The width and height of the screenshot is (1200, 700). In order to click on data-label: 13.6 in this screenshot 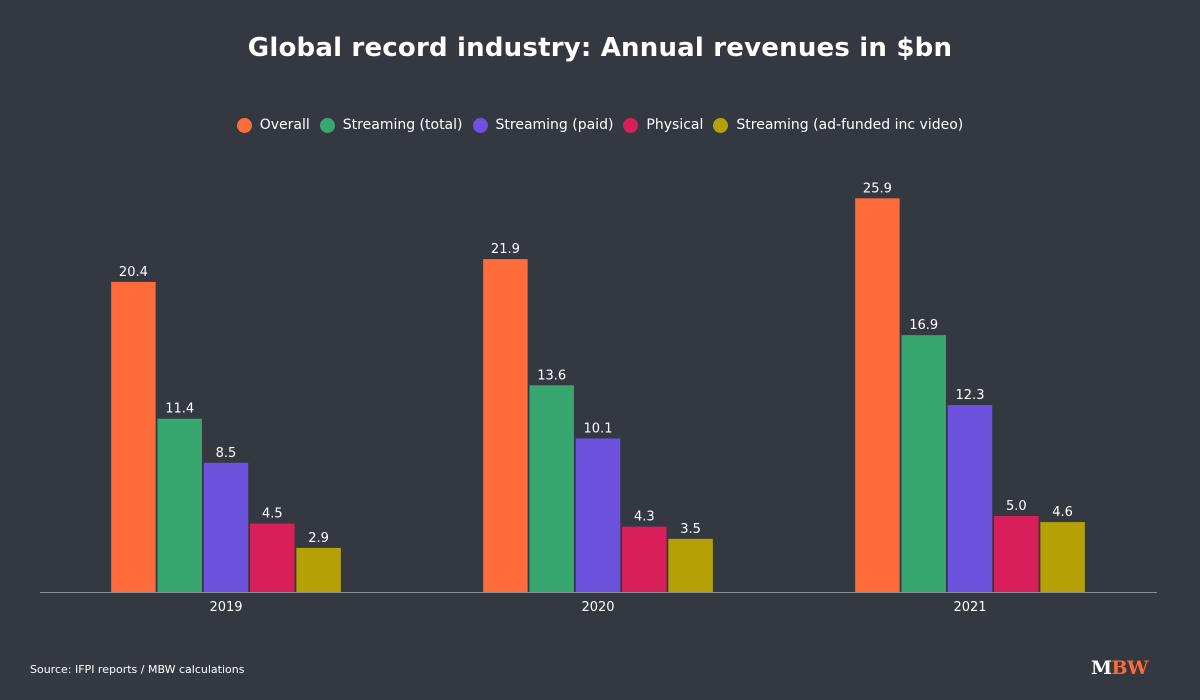, I will do `click(551, 375)`.